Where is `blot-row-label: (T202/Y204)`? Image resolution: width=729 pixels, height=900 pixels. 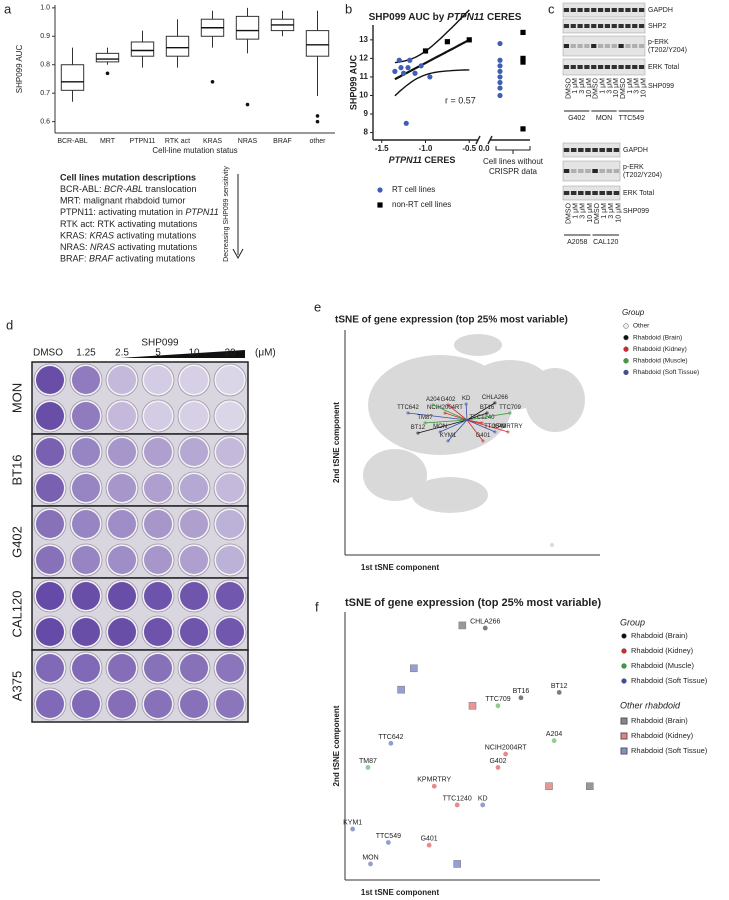
blot-row-label: (T202/Y204) is located at coordinates (642, 175).